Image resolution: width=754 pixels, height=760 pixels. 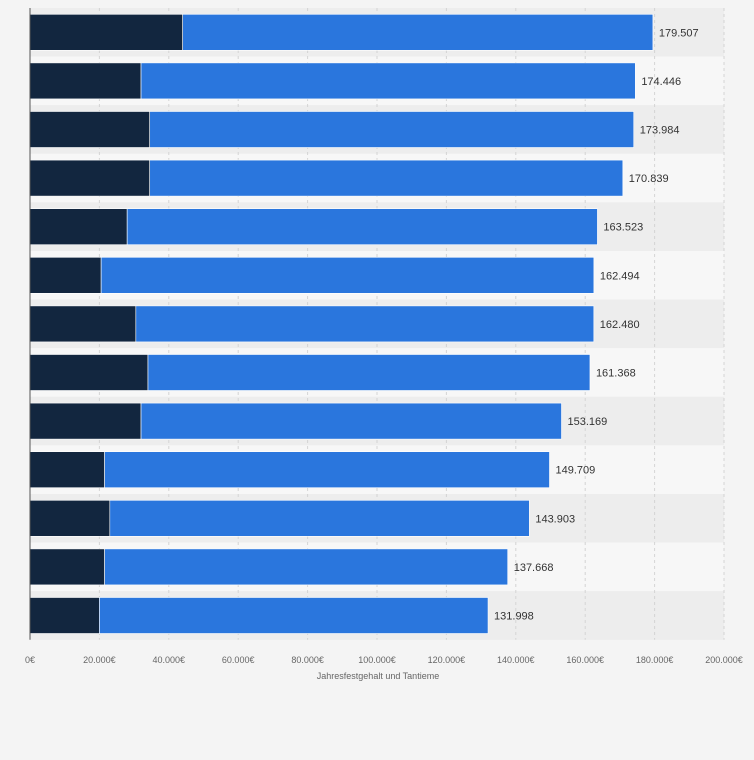 I want to click on total-label: 170.839, so click(x=649, y=179).